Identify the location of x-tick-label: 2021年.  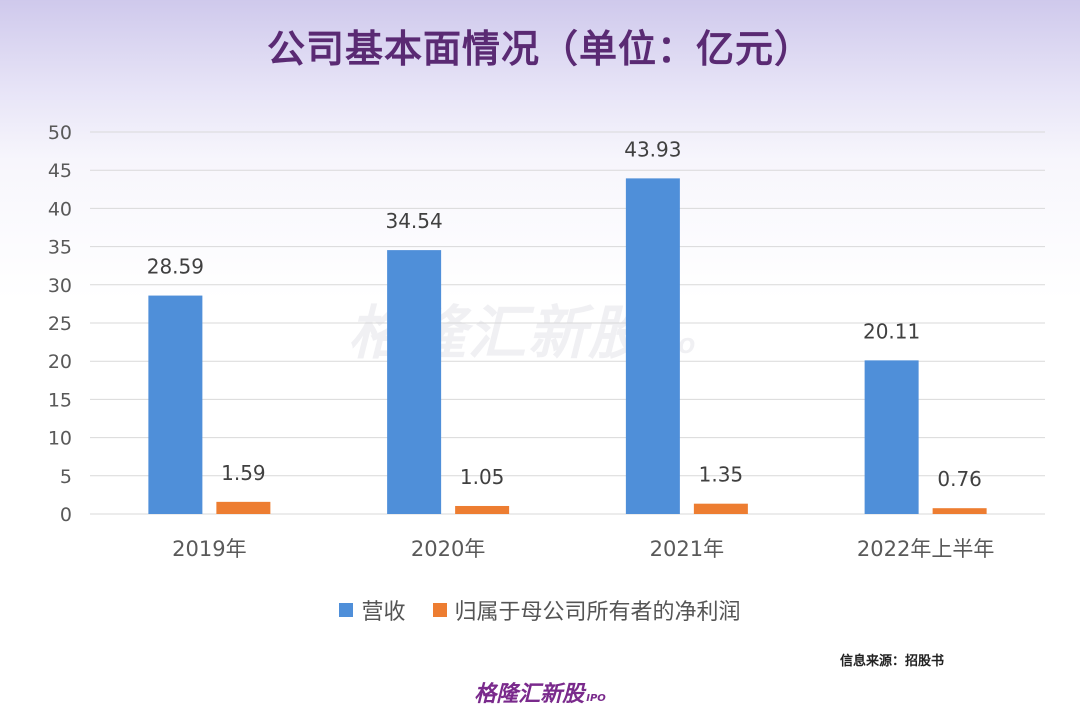
(687, 549).